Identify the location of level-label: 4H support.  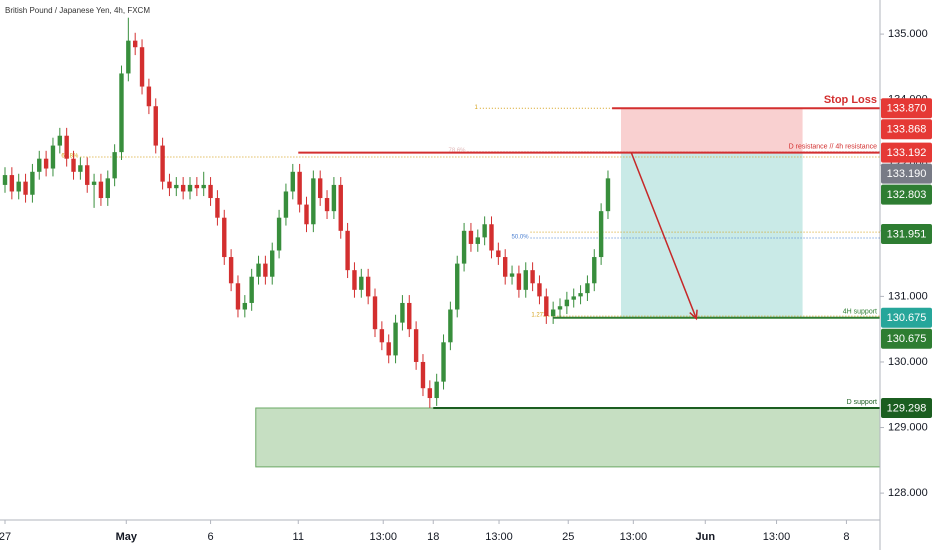
(860, 312).